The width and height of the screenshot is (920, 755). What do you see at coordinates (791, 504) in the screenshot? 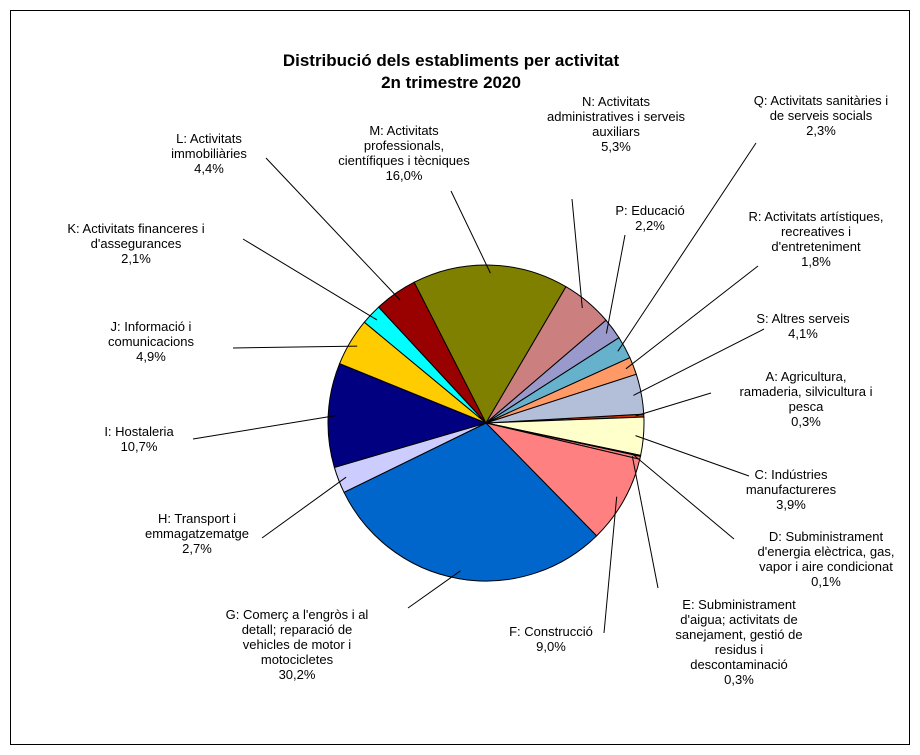
I see `slice-percent-c: 3,9%` at bounding box center [791, 504].